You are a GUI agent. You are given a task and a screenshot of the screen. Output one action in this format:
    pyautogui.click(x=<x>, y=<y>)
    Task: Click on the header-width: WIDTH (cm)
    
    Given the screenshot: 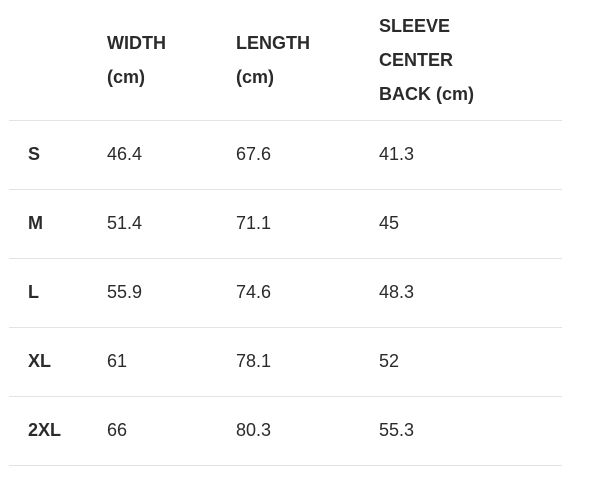 What is the action you would take?
    pyautogui.click(x=136, y=59)
    